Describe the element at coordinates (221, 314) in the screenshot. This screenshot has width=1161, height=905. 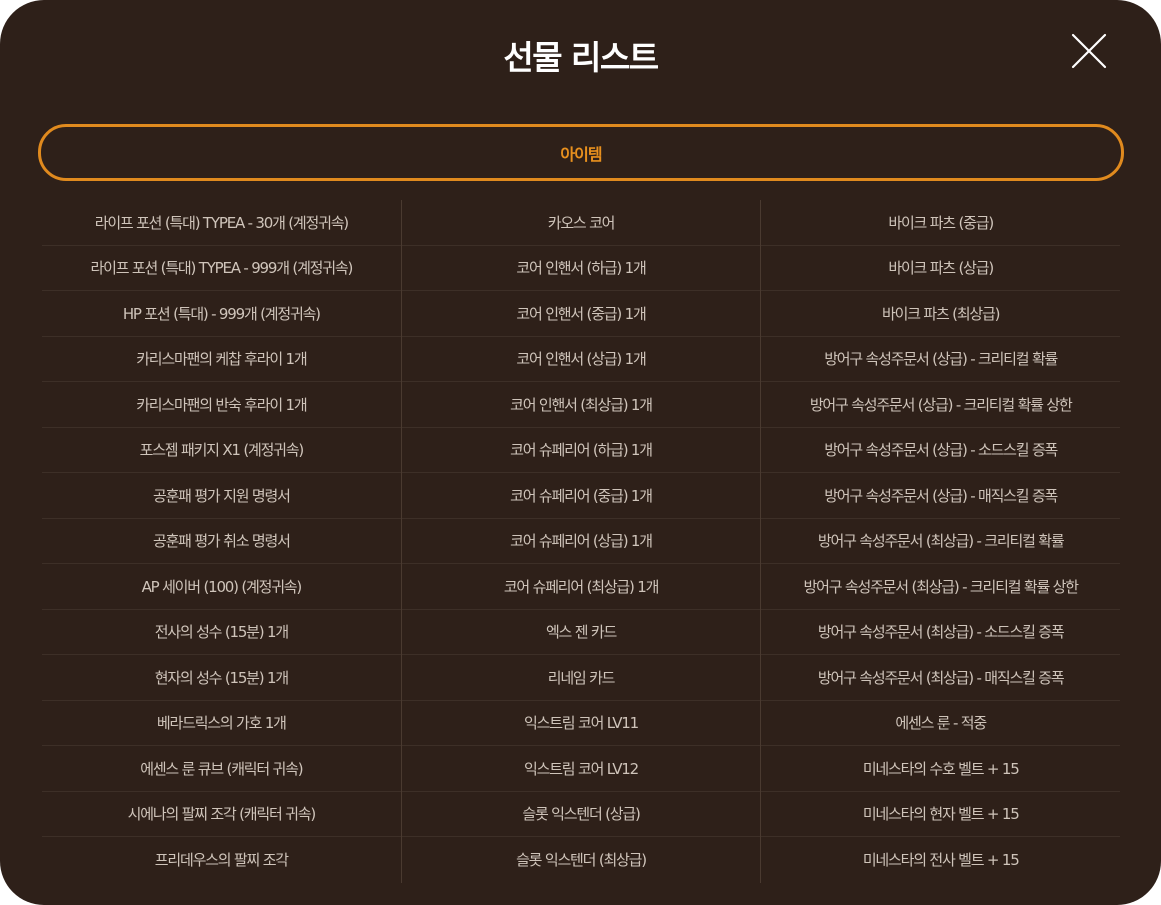
I see `item-cell: HP 포션 (특대) - 999개 (계정귀속)` at that location.